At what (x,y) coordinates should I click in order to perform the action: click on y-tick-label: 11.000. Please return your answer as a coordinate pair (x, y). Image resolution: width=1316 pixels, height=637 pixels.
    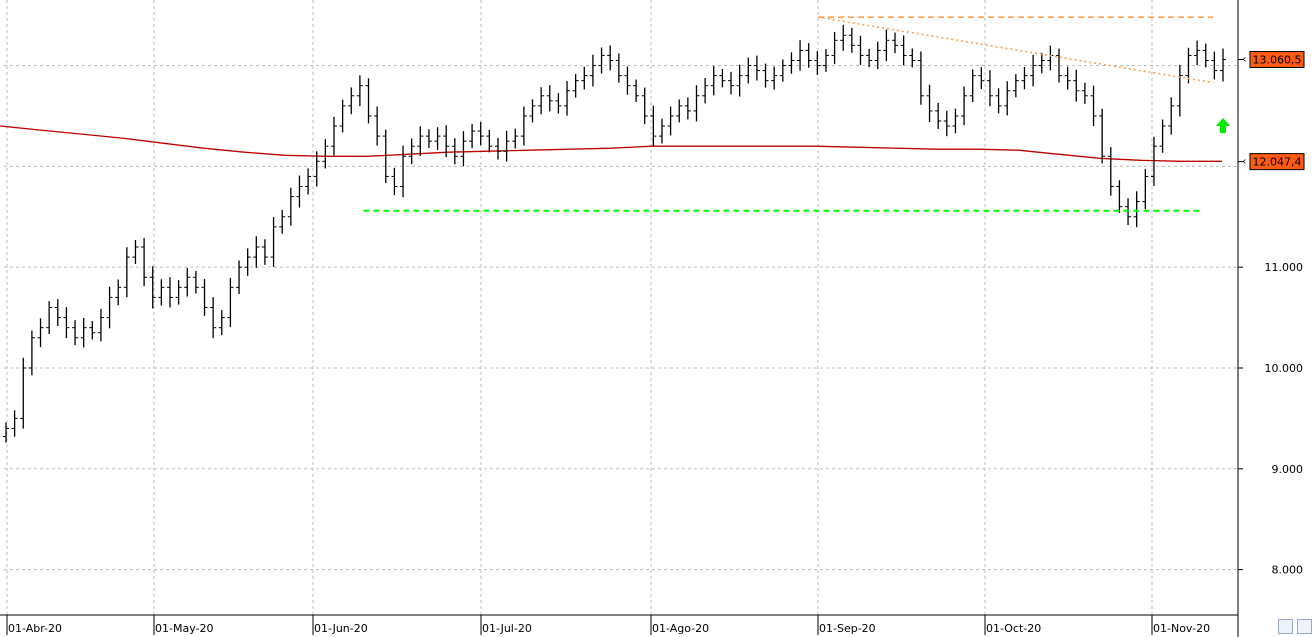
    Looking at the image, I should click on (1284, 267).